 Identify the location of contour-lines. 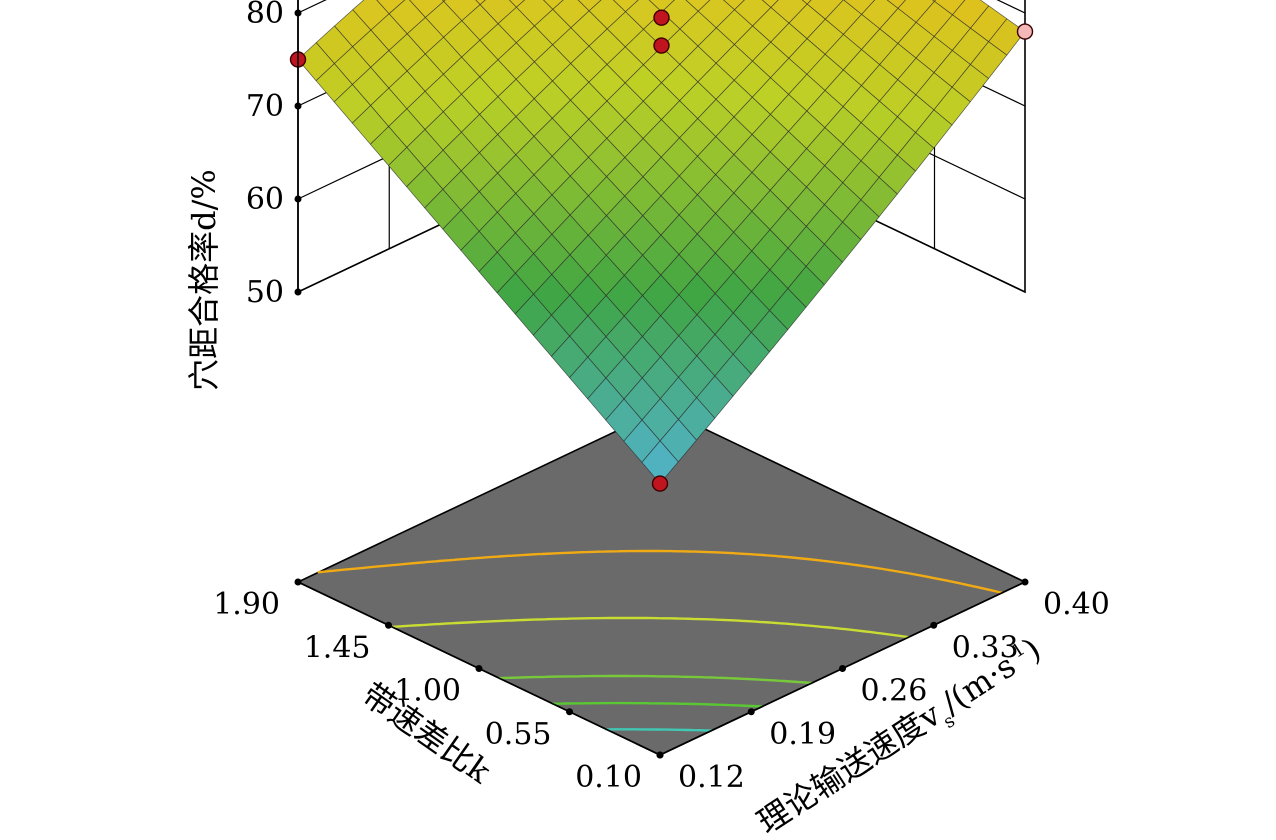
(660, 640).